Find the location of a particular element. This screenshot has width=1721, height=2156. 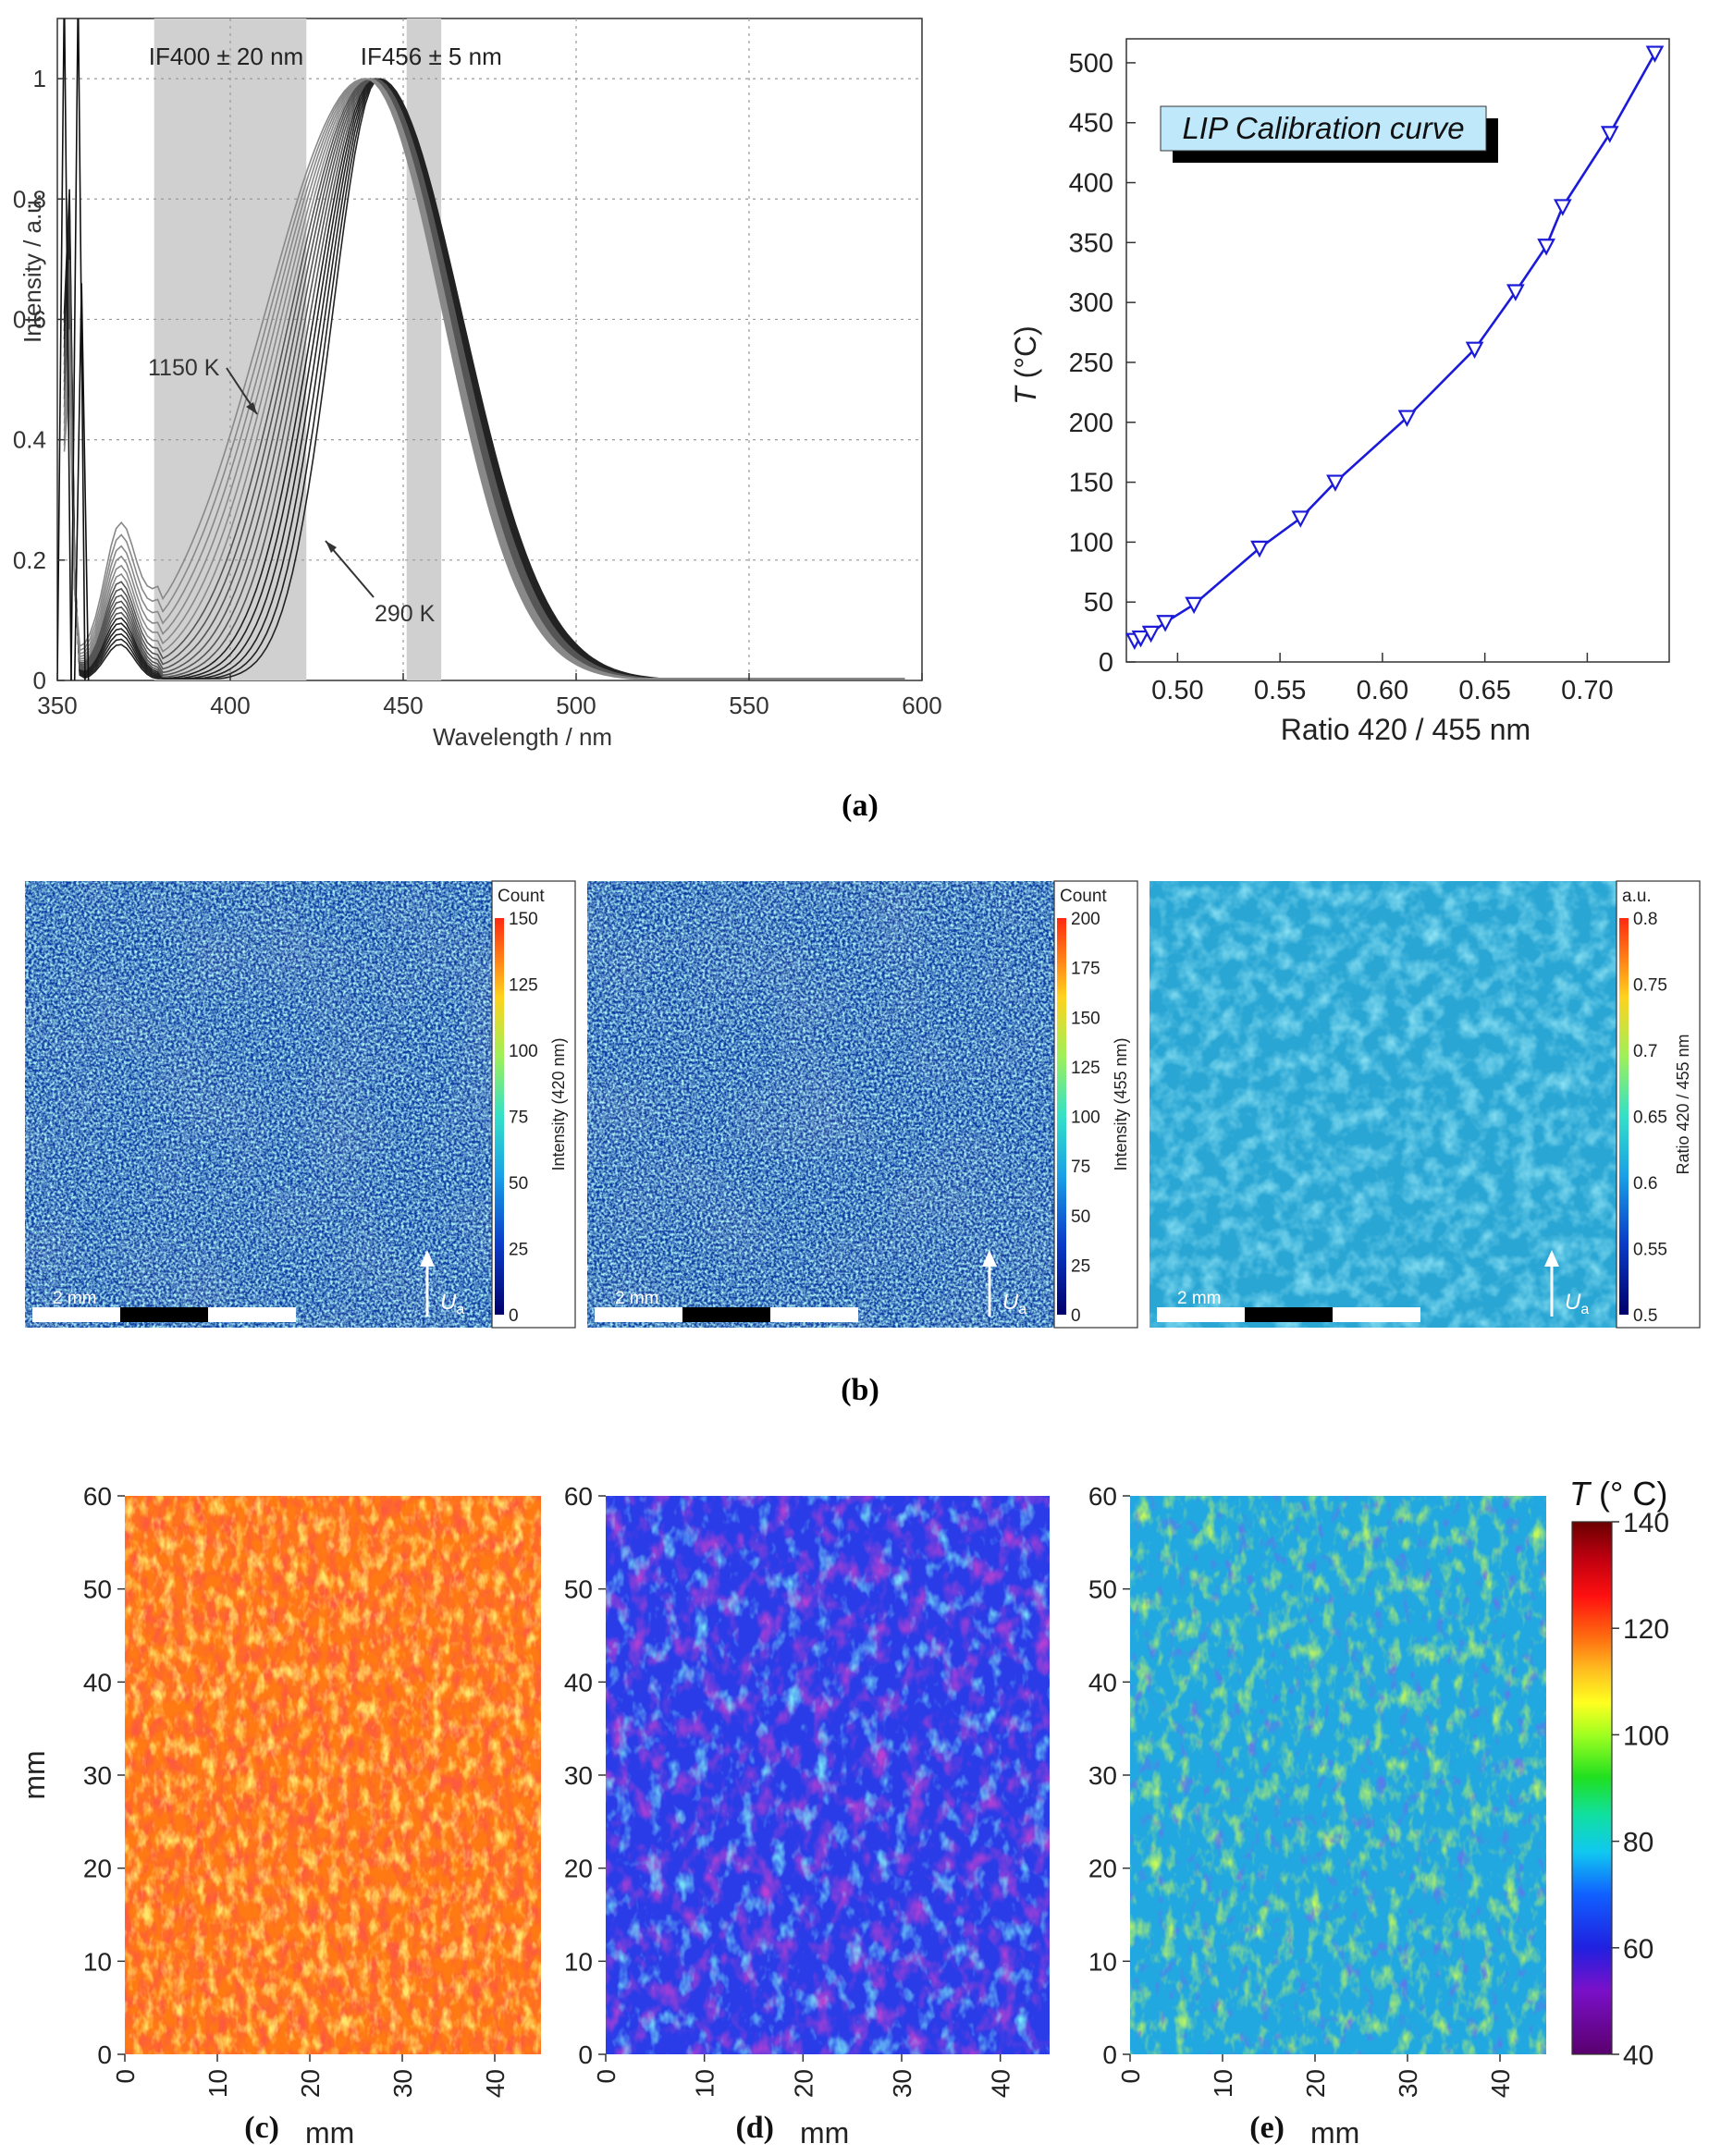

spectra-x-axis-label: Wavelength / nm is located at coordinates (522, 737).